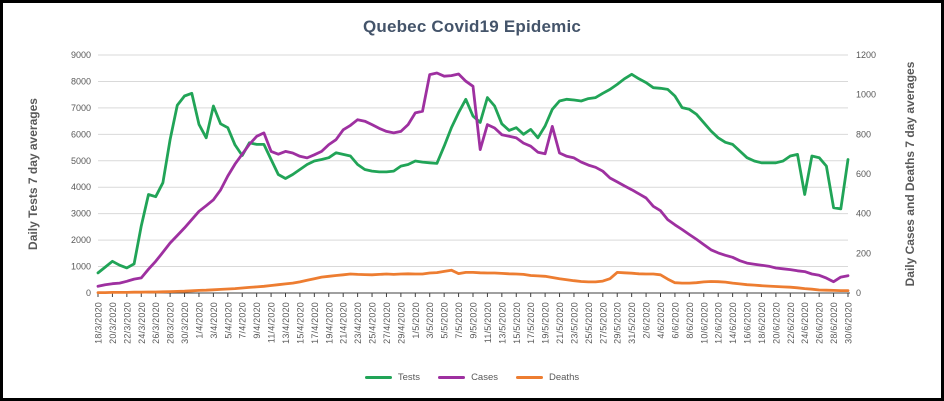  Describe the element at coordinates (243, 320) in the screenshot. I see `x-axis-label: 7/4/2020` at that location.